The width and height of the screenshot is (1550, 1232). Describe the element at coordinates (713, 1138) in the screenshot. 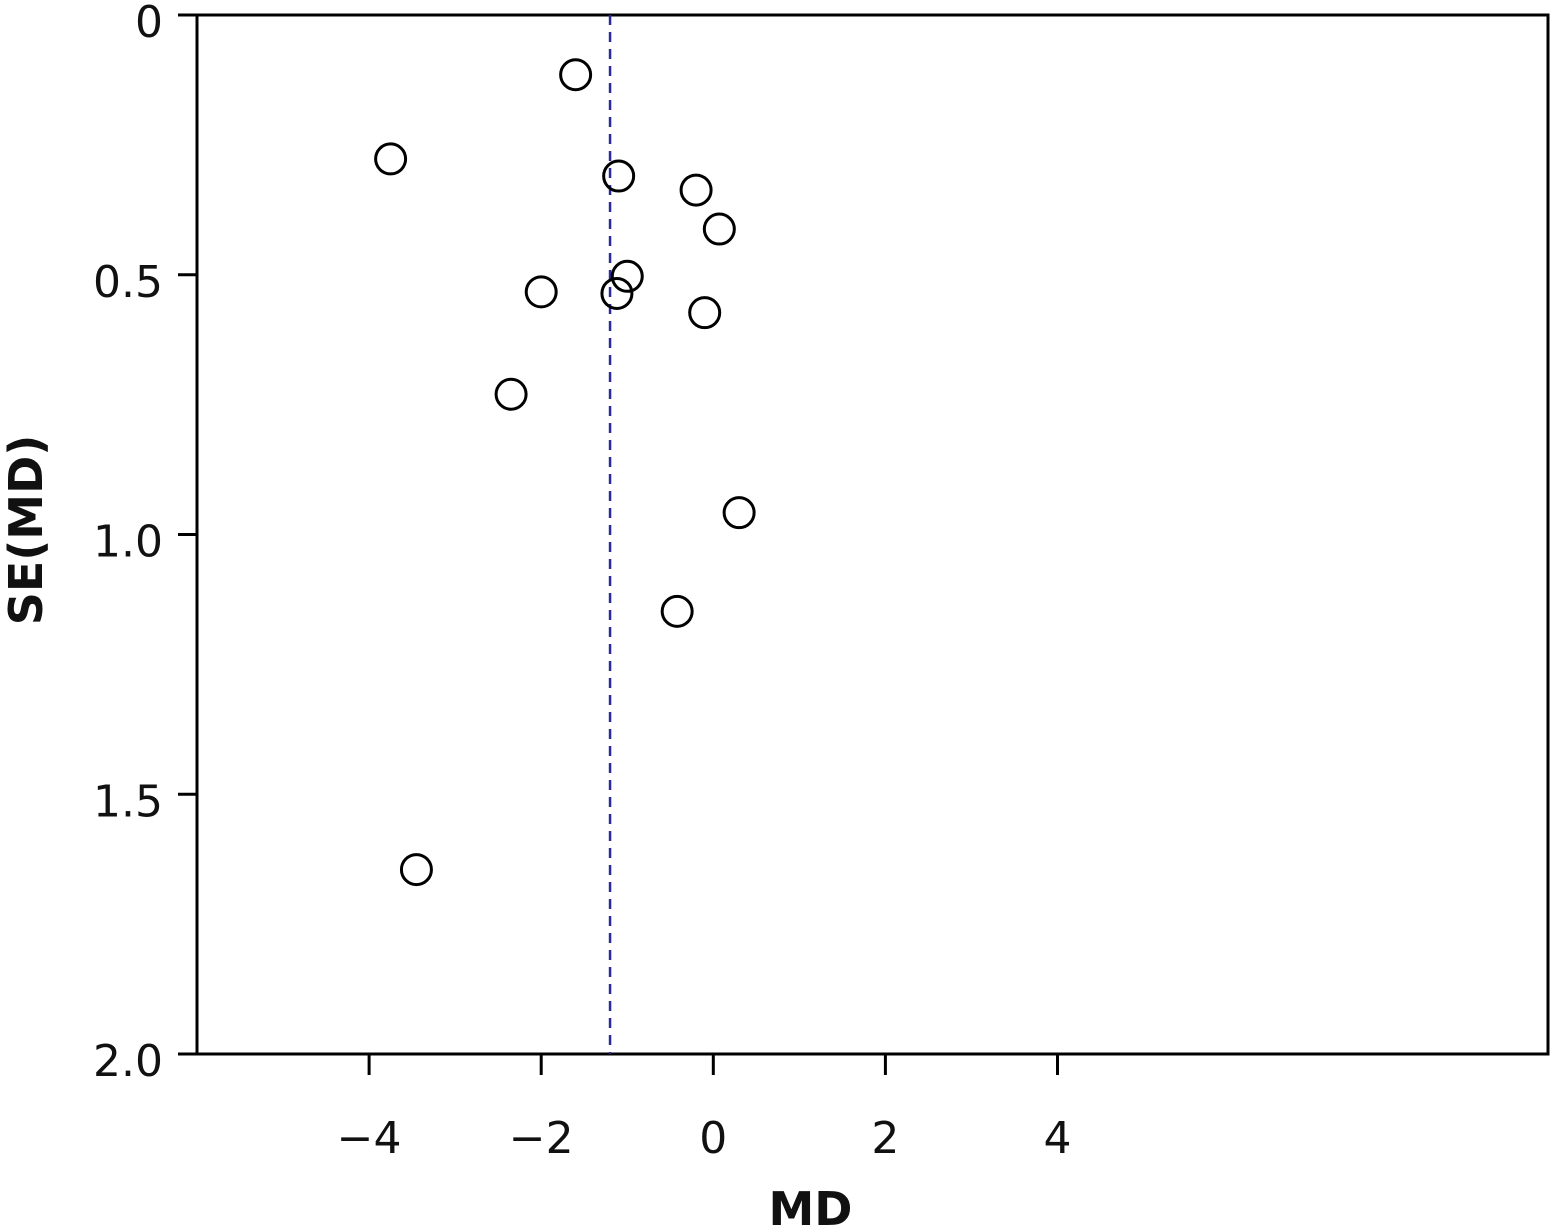

I see `x-tick-label: 0` at that location.